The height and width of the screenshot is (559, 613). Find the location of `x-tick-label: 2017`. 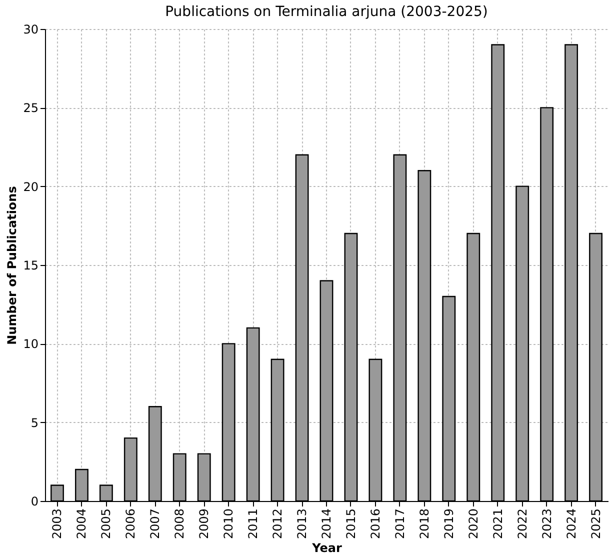

x-tick-label: 2017 is located at coordinates (399, 524).